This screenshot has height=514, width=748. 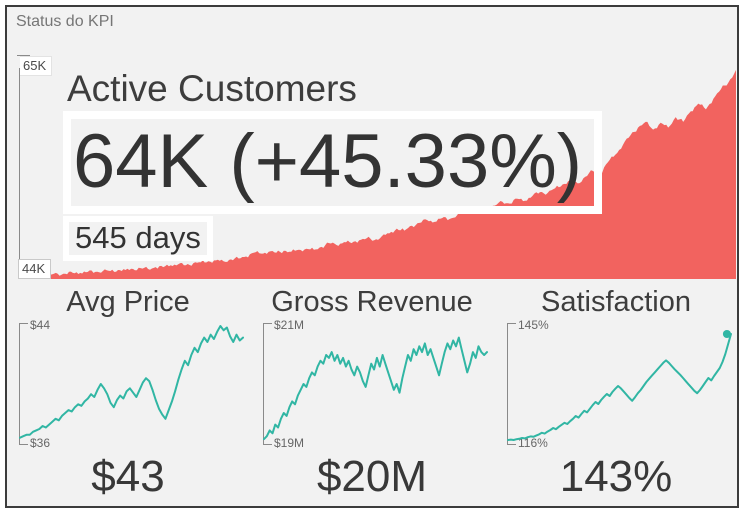 I want to click on mini-card-avg-price: Avg Price $44 $36 $43, so click(x=128, y=393).